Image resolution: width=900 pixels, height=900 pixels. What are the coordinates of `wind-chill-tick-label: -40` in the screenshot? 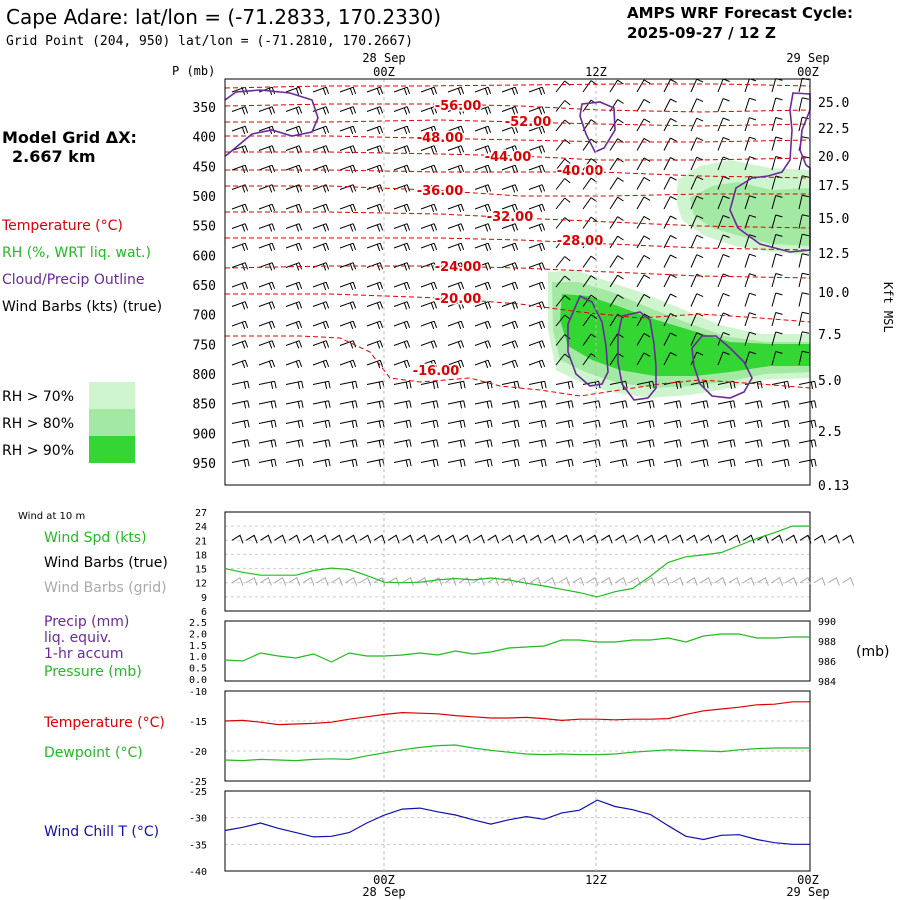 It's located at (198, 872).